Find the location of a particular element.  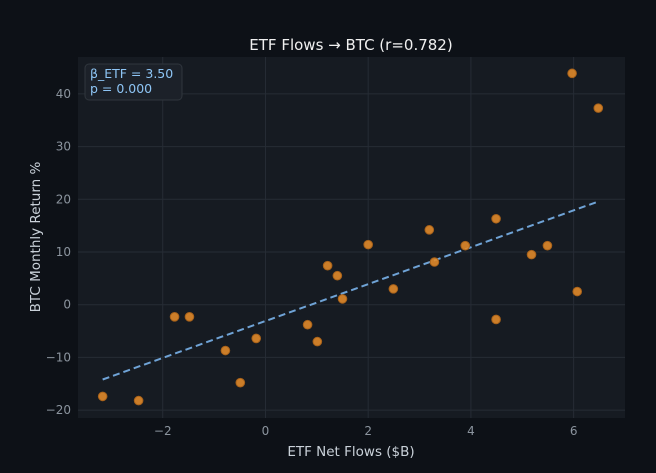

x-tick-label: 6 is located at coordinates (574, 431).